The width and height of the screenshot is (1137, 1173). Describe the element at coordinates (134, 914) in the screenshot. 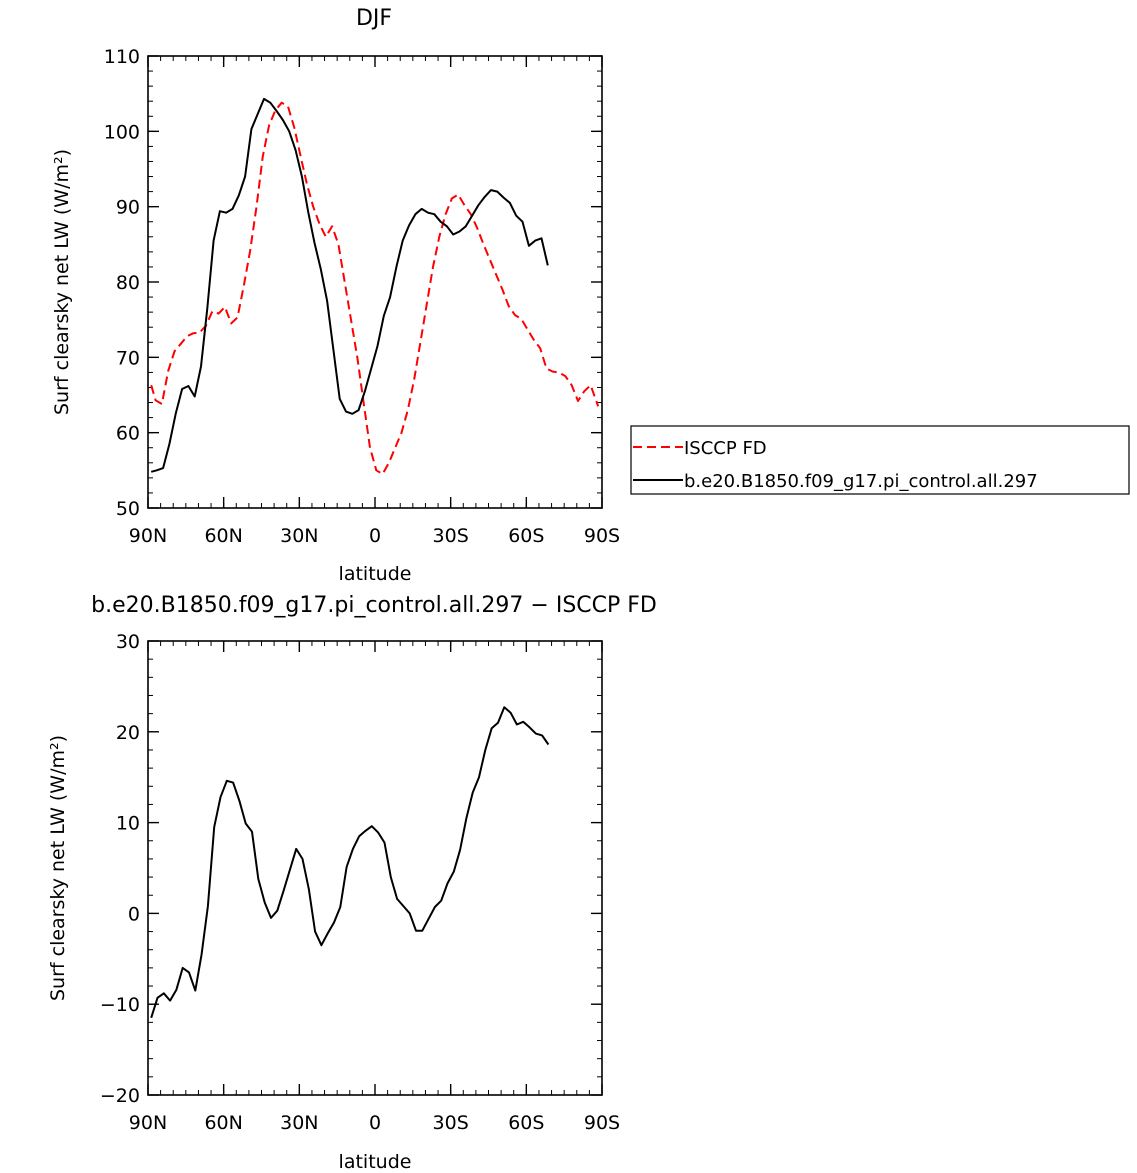

I see `y-tick-label: 0` at that location.